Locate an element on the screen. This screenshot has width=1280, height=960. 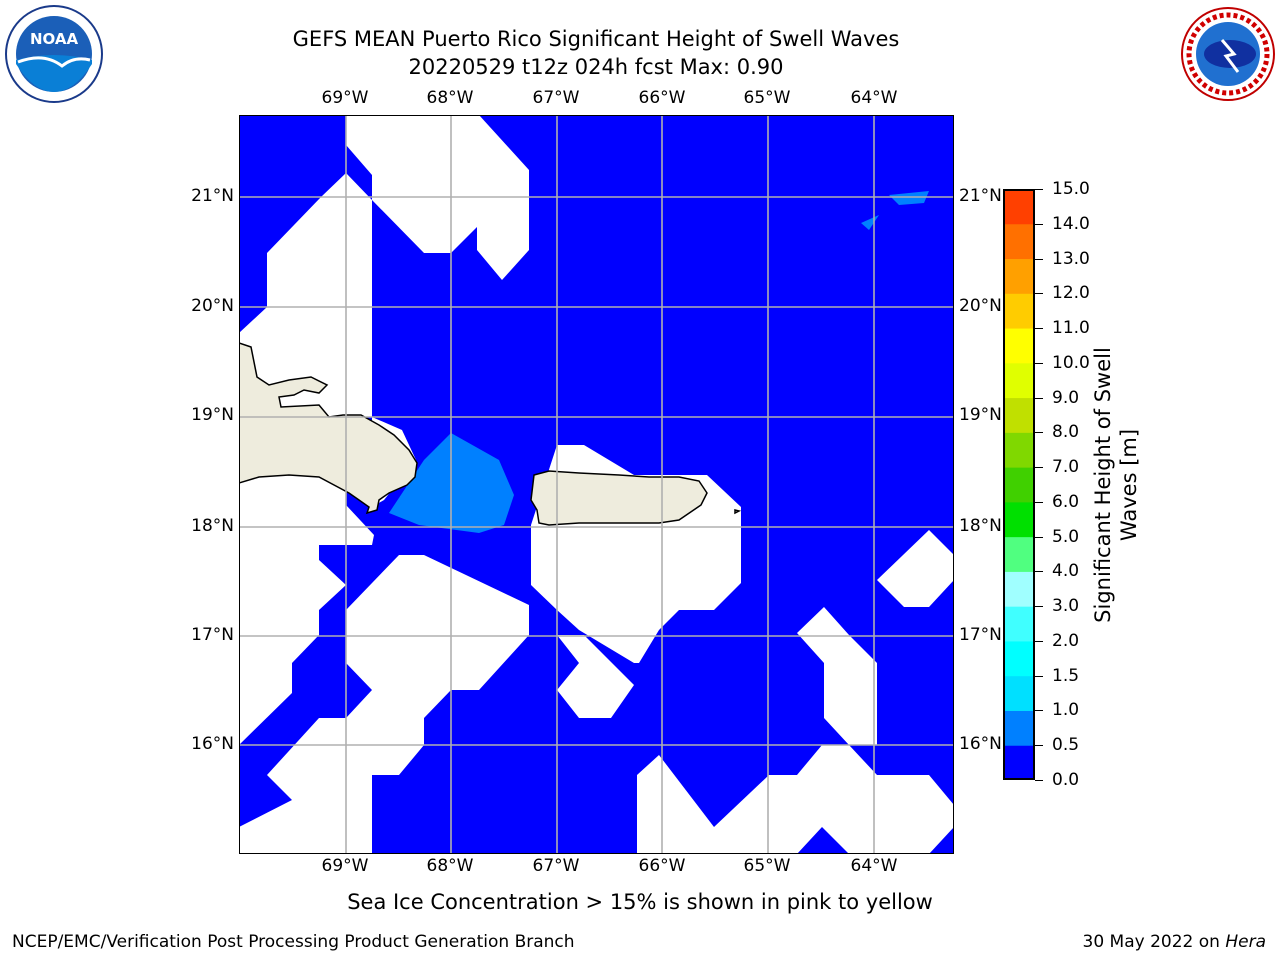
lat-label-right: 19°N is located at coordinates (980, 415).